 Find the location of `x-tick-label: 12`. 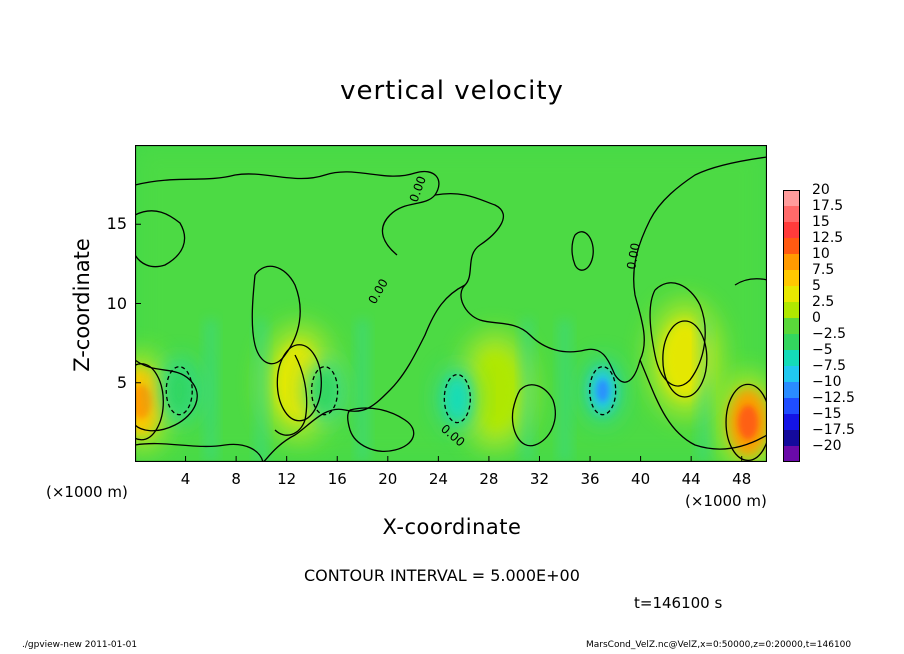

x-tick-label: 12 is located at coordinates (287, 479).